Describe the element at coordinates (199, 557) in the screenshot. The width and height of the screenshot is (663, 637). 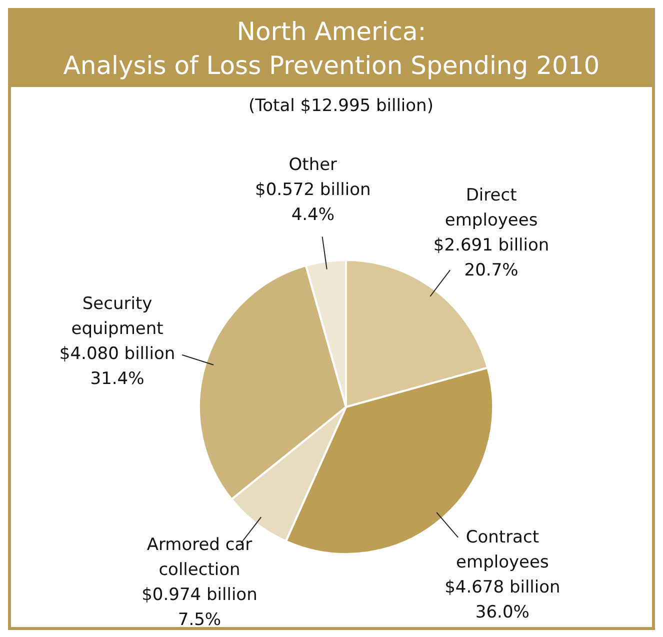
I see `slice-label: Armored car collection` at that location.